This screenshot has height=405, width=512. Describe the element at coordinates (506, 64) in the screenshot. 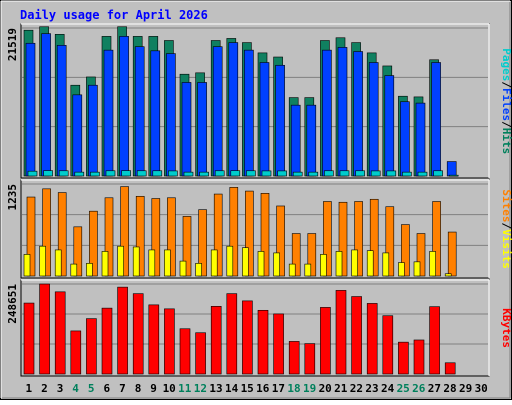

I see `legend-pages: Pages` at that location.